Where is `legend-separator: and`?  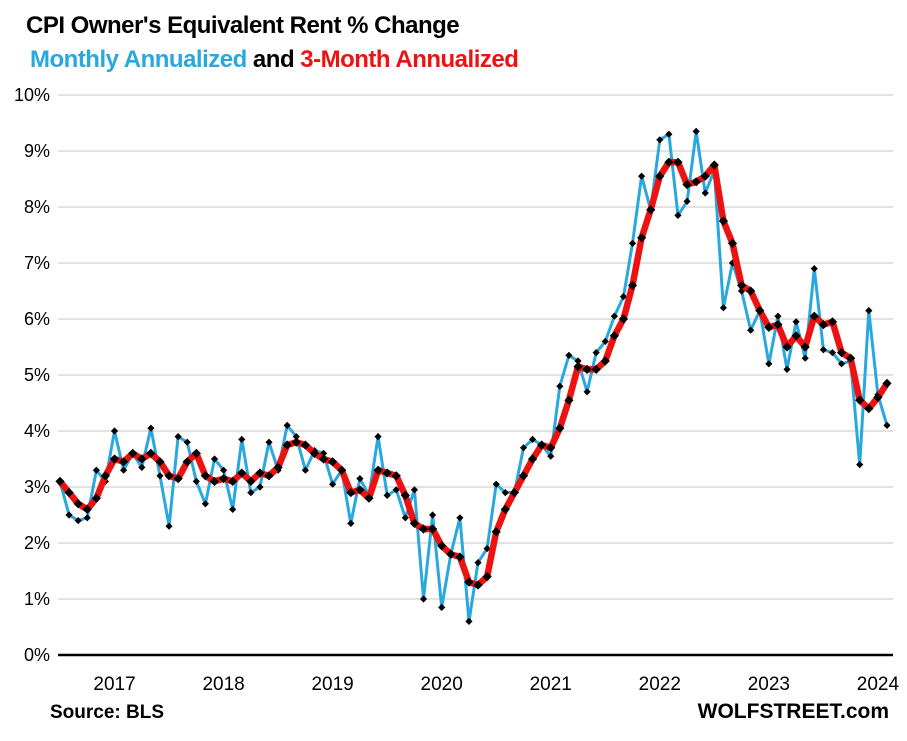 legend-separator: and is located at coordinates (273, 59).